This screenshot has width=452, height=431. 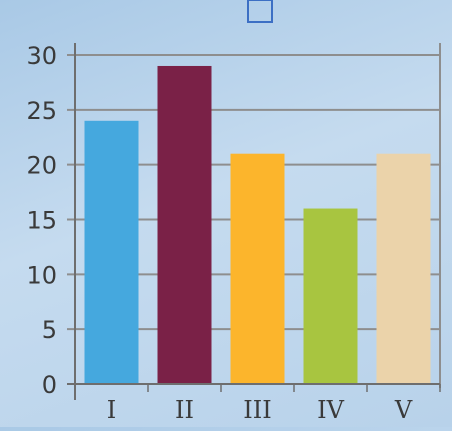 What do you see at coordinates (111, 410) in the screenshot?
I see `x-tick-label-I: I` at bounding box center [111, 410].